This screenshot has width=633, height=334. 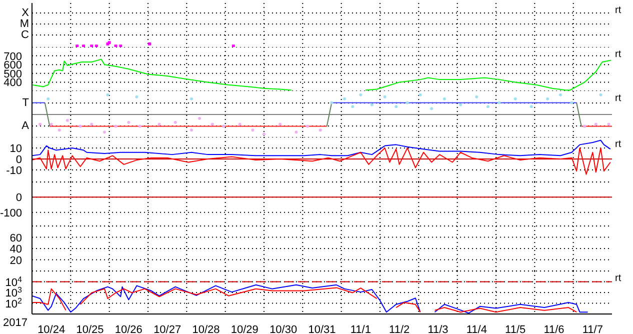 I want to click on x-tick-label: 10/31, so click(x=322, y=329).